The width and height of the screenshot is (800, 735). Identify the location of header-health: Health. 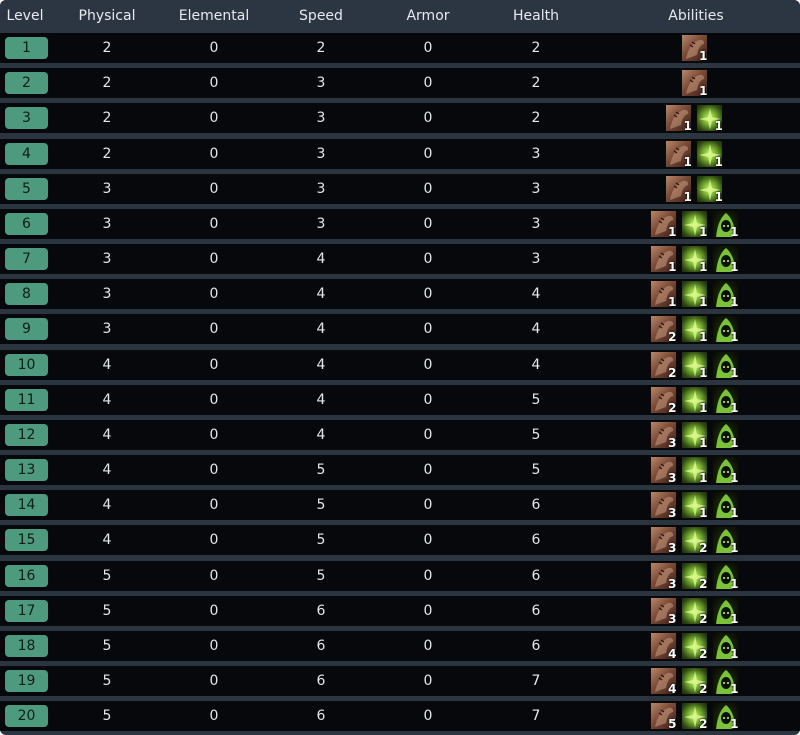
(536, 16).